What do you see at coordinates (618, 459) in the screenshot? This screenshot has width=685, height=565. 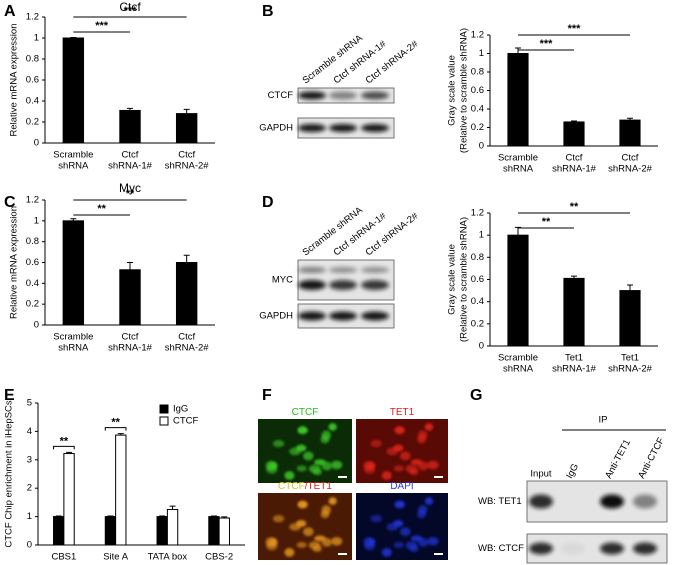 I see `lane-label: Anti-TET1` at bounding box center [618, 459].